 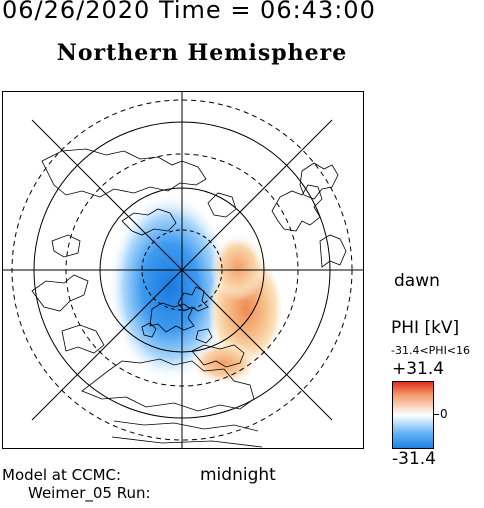 What do you see at coordinates (89, 493) in the screenshot?
I see `run-label: Weimer_05 Run:` at bounding box center [89, 493].